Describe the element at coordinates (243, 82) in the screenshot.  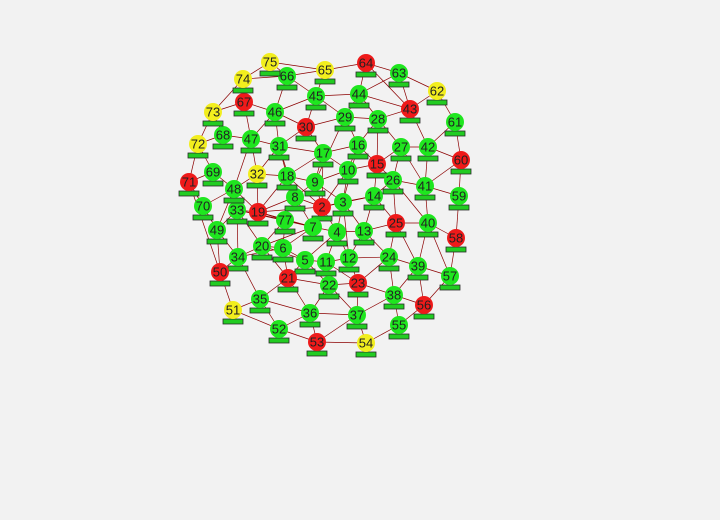
I see `node-74: 74` at that location.